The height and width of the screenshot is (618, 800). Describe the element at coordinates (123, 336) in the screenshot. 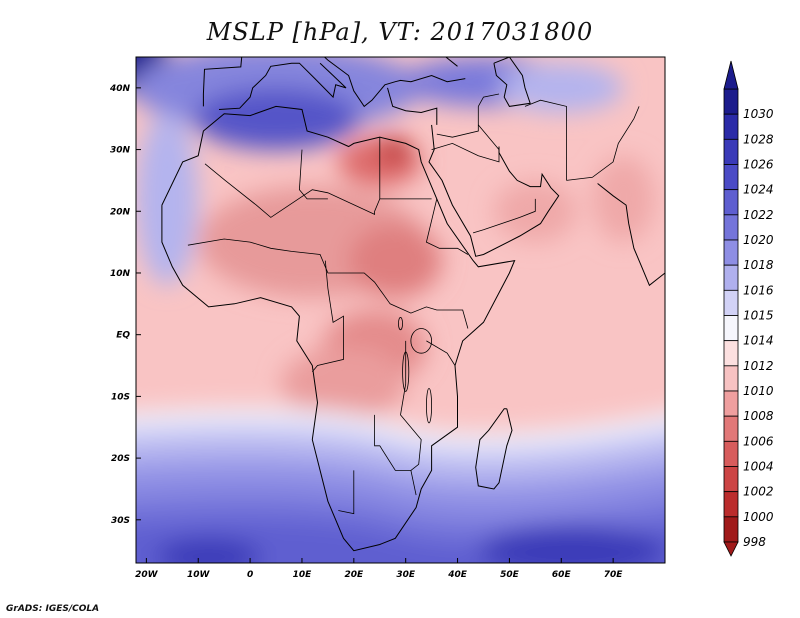

I see `y-tick-label: EQ` at that location.